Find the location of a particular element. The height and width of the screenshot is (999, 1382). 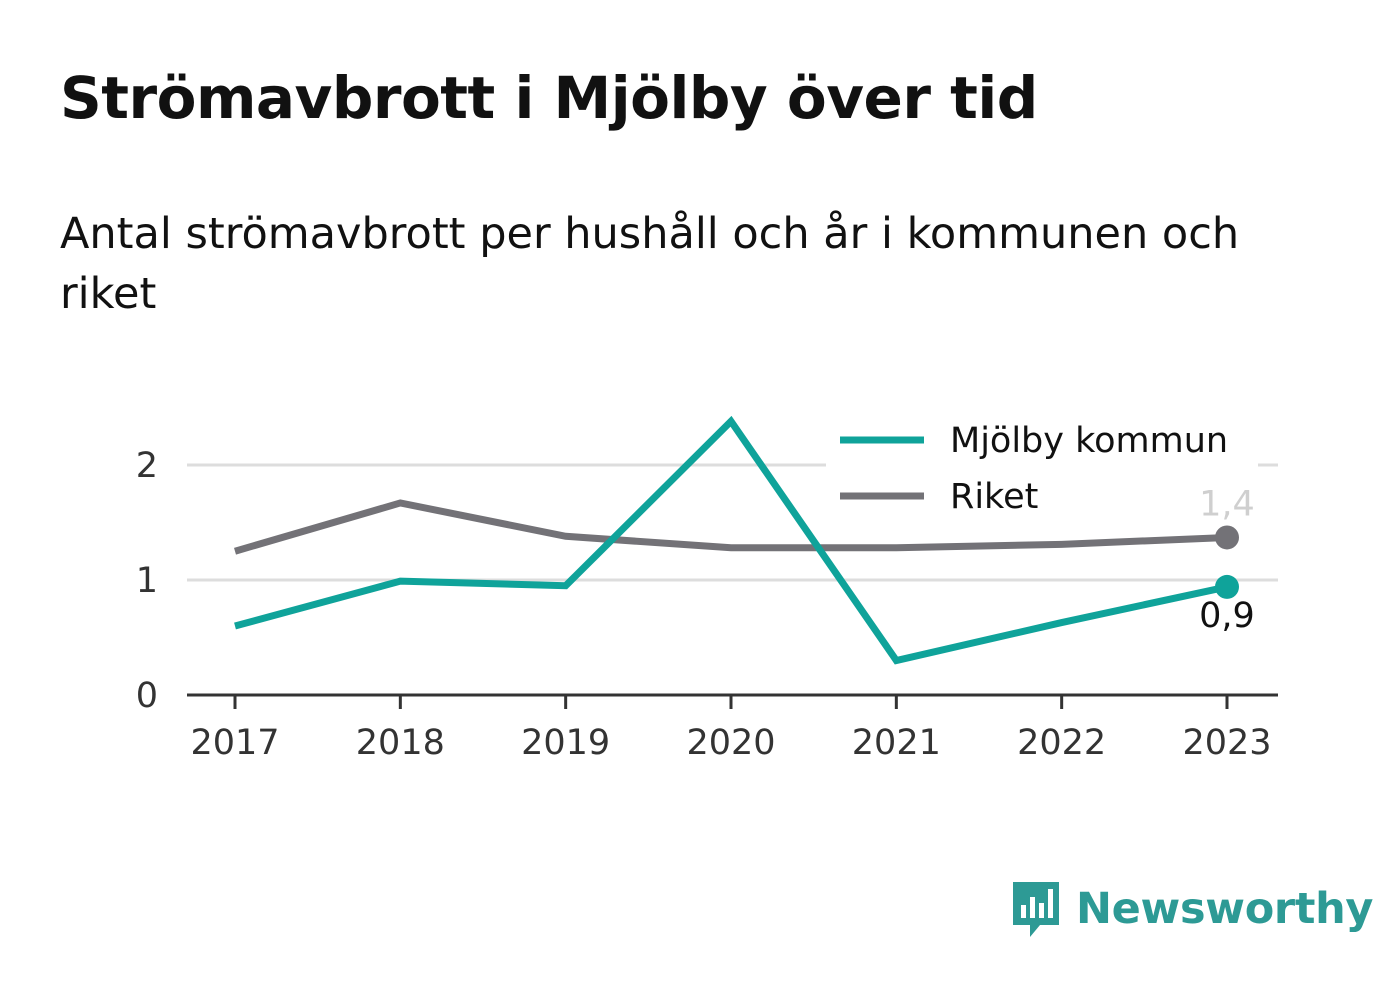

y-tick-label: 2 is located at coordinates (147, 466).